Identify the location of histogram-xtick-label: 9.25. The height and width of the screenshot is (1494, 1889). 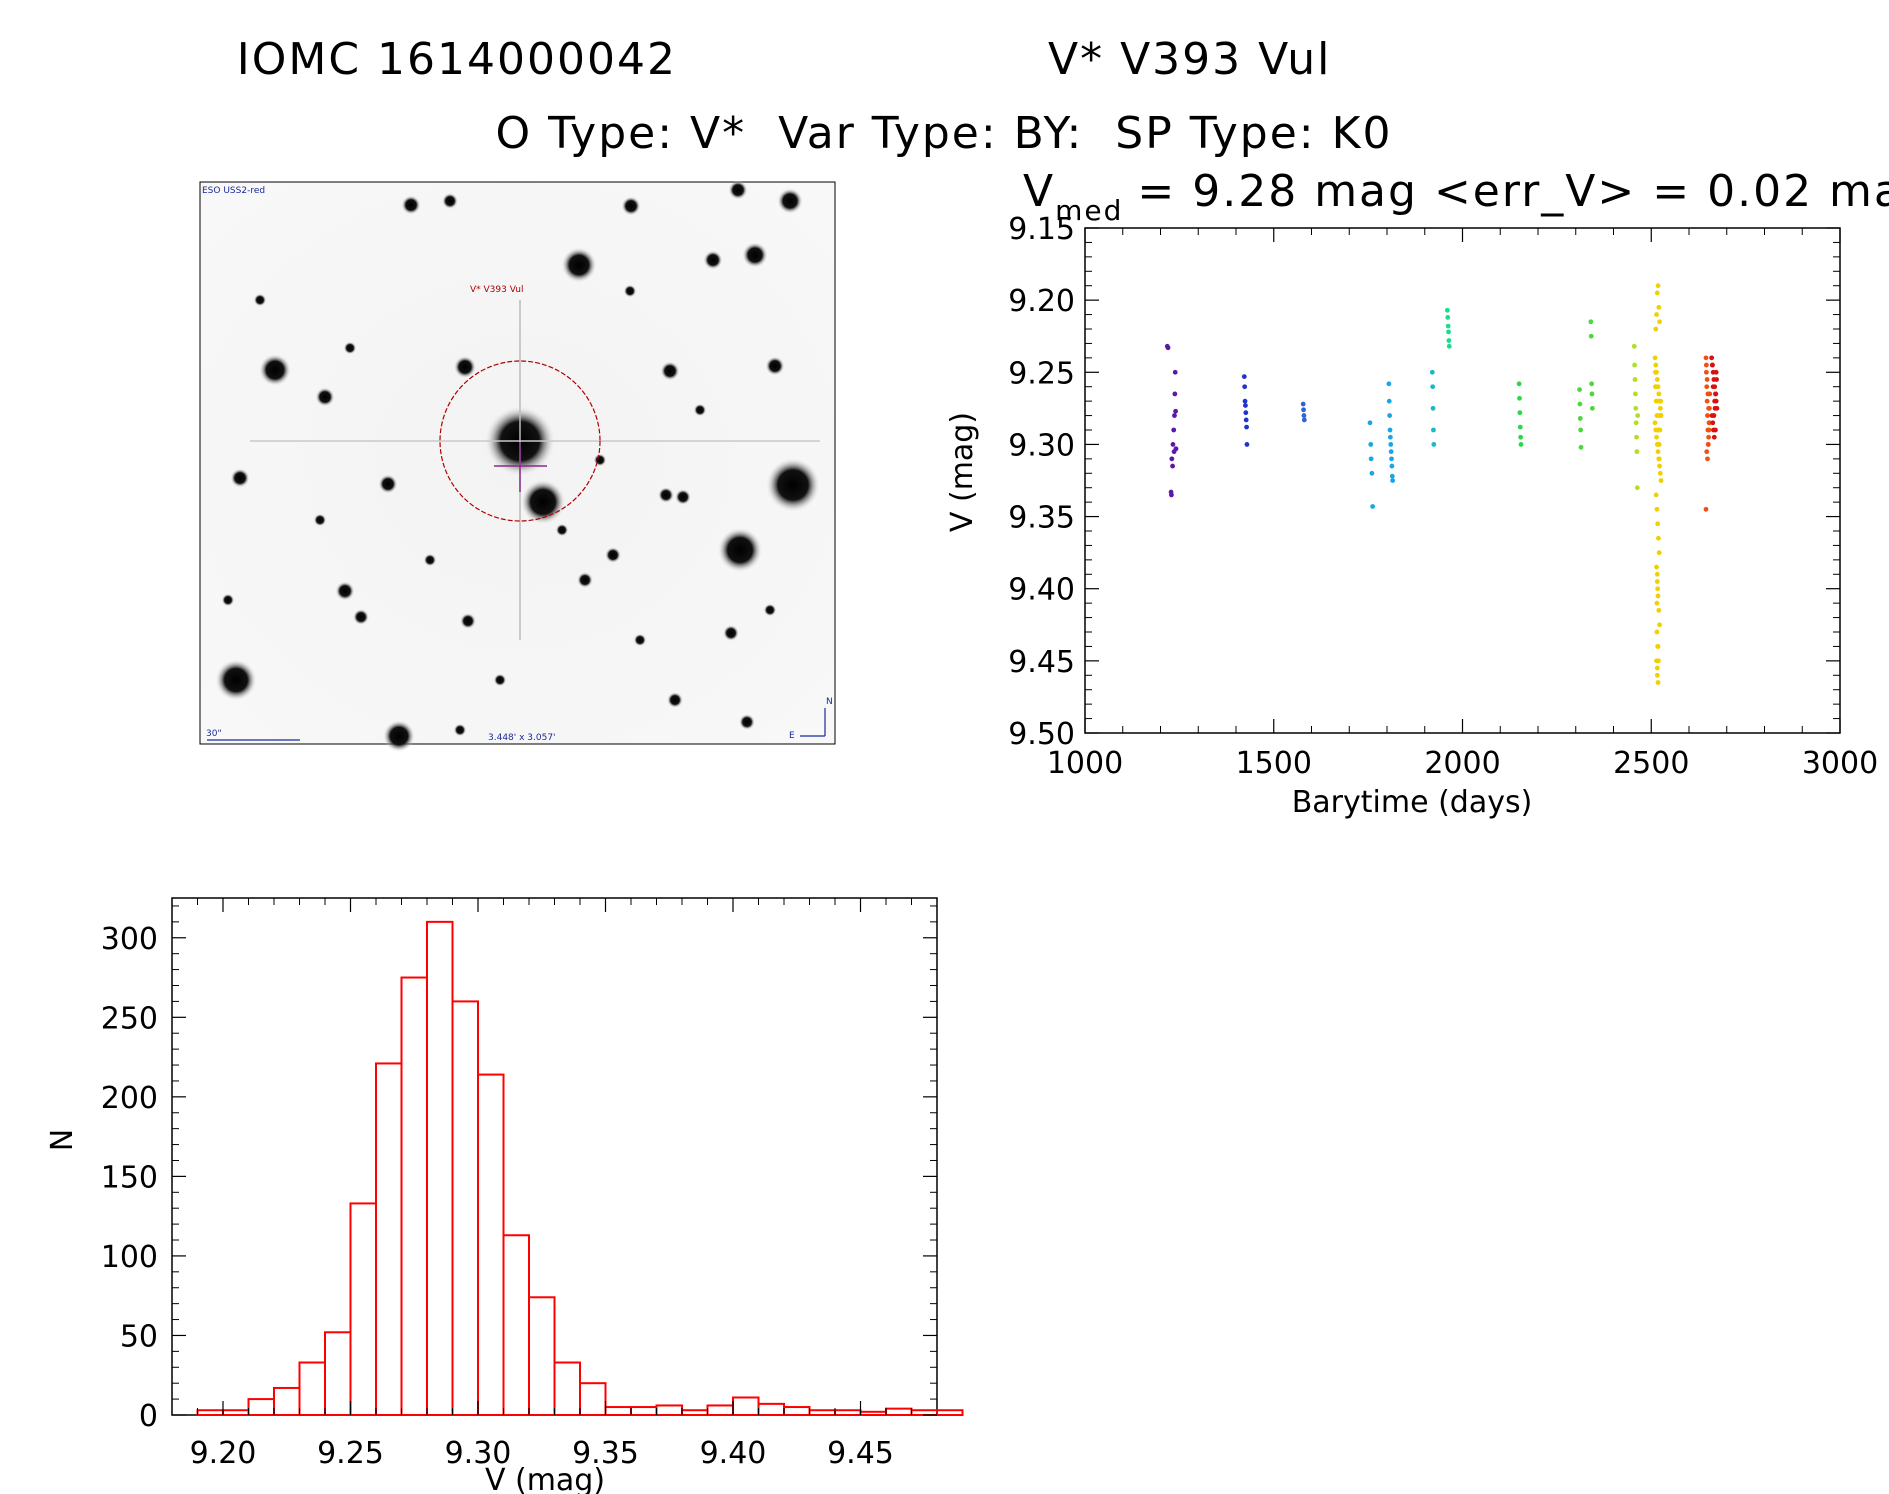
(350, 1453).